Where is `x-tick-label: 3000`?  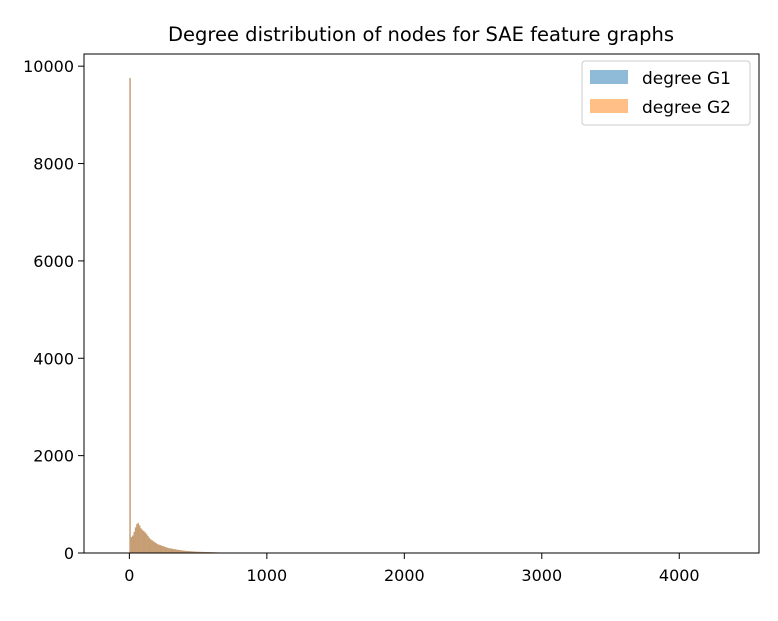 x-tick-label: 3000 is located at coordinates (541, 575).